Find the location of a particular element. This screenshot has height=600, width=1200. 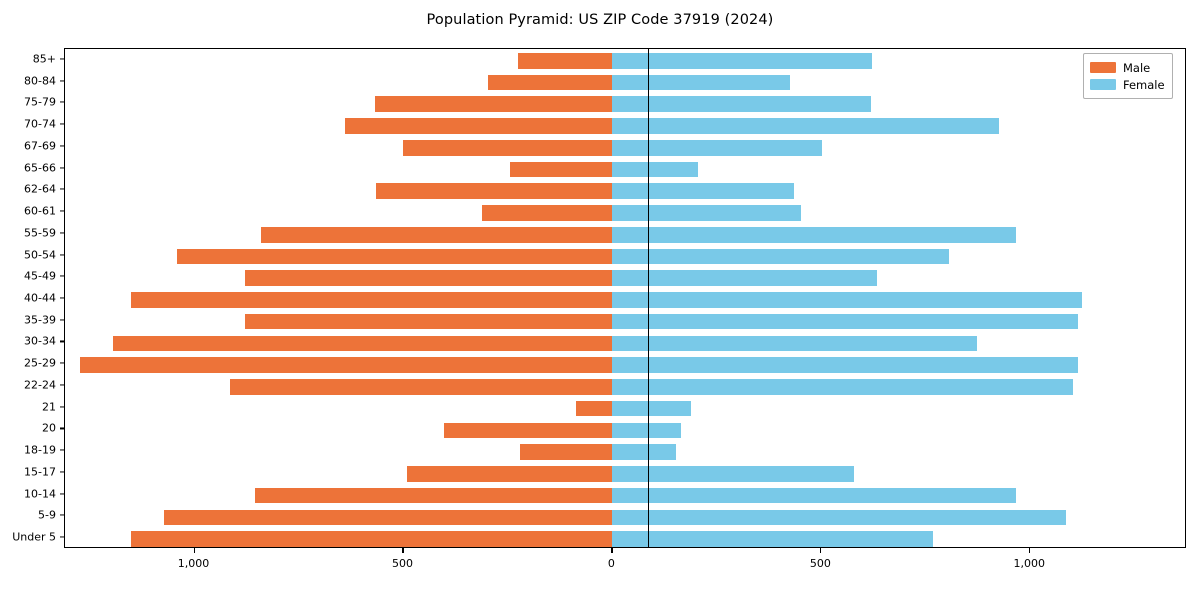

y-tick-label: 45-49 is located at coordinates (40, 276).